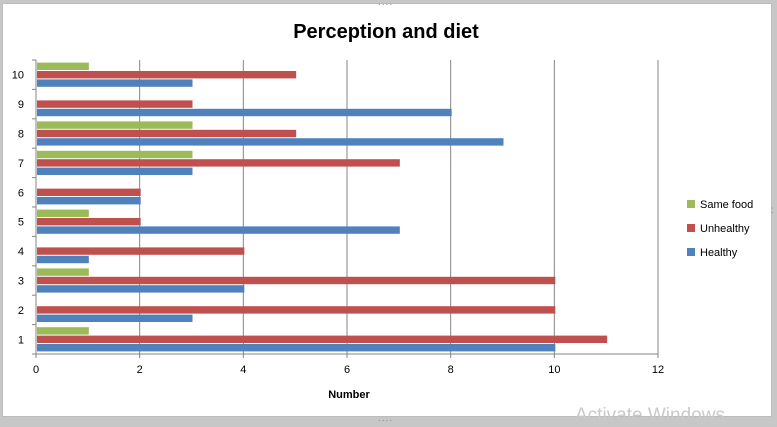 The height and width of the screenshot is (427, 777). What do you see at coordinates (773, 210) in the screenshot?
I see `resize-handle-right: :` at bounding box center [773, 210].